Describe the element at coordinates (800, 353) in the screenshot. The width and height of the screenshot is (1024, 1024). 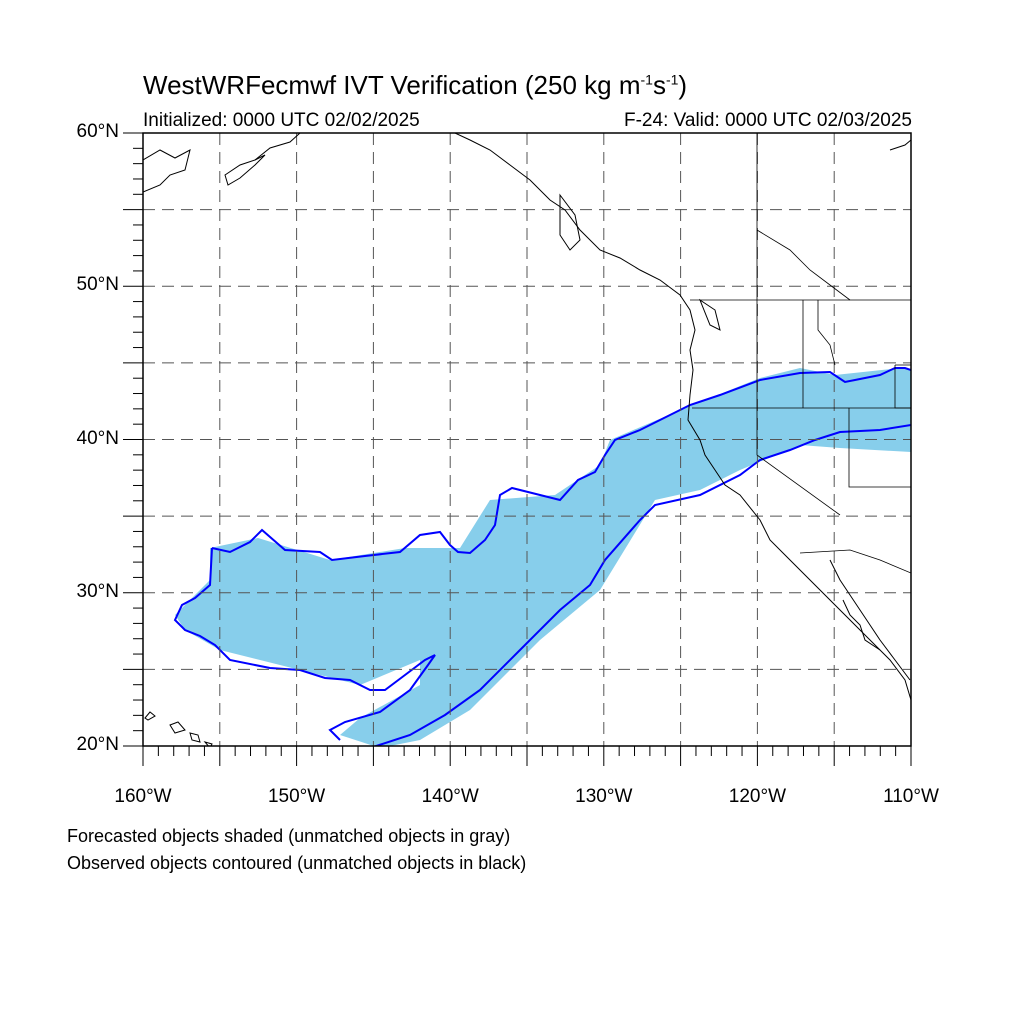
I see `political-borders` at that location.